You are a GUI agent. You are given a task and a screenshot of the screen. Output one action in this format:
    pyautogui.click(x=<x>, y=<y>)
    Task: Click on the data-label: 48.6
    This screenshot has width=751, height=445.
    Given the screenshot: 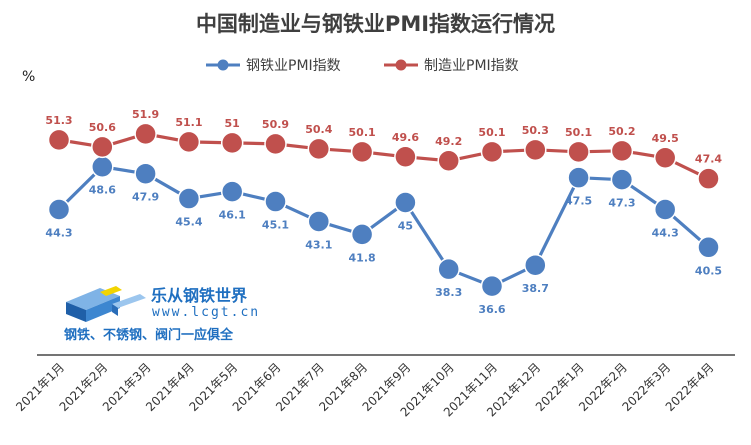 What is the action you would take?
    pyautogui.click(x=102, y=190)
    